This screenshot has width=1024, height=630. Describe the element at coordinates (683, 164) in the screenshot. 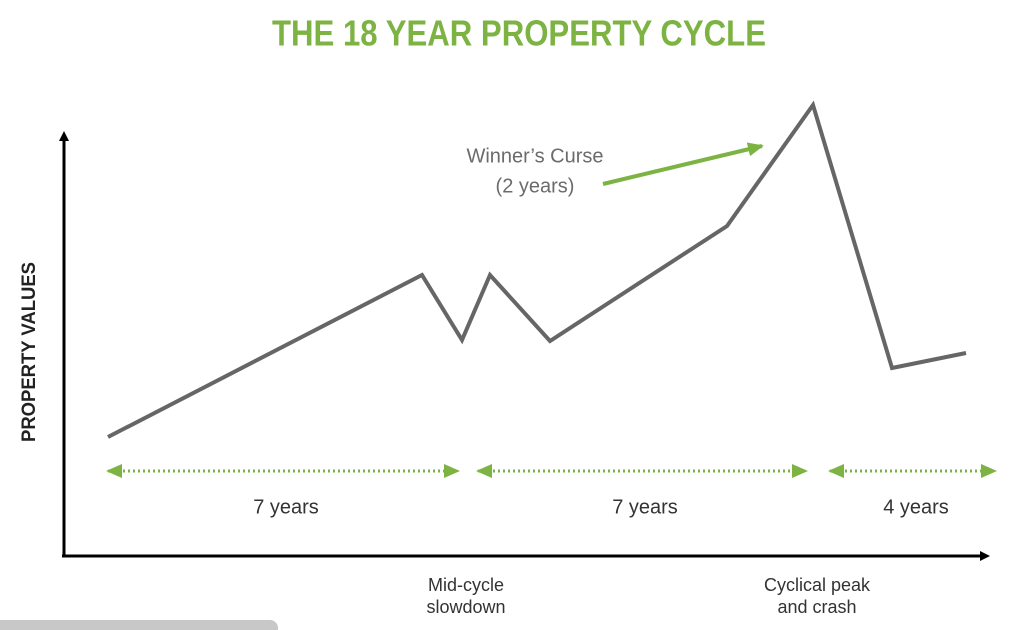

I see `annotation-arrow` at that location.